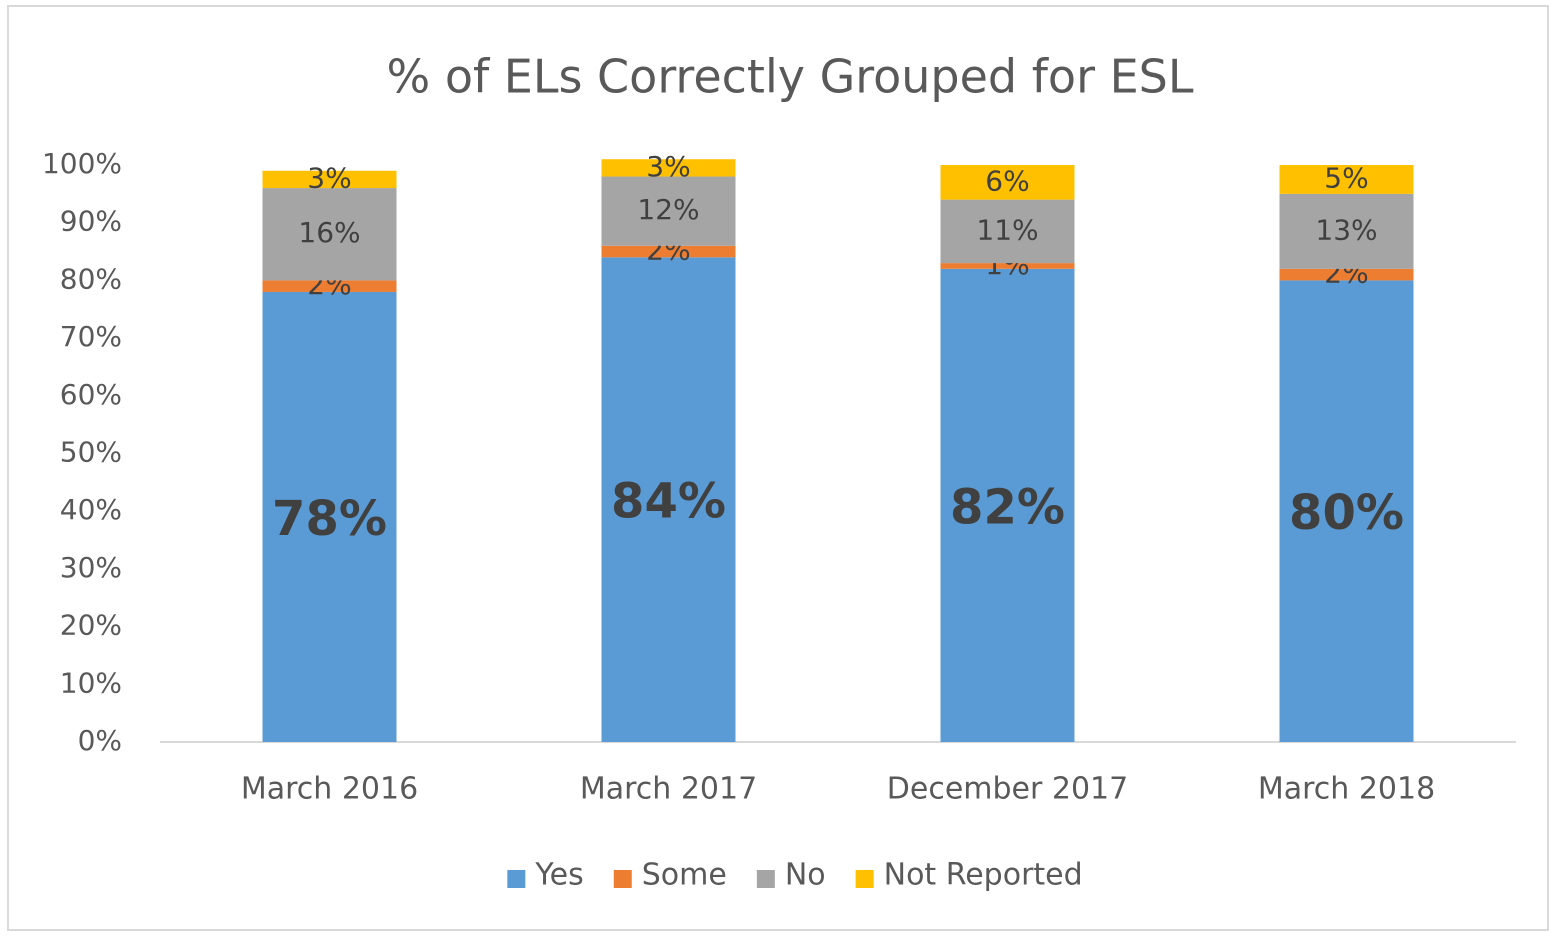 The image size is (1556, 937). I want to click on x-tick-label: March 2016, so click(329, 789).